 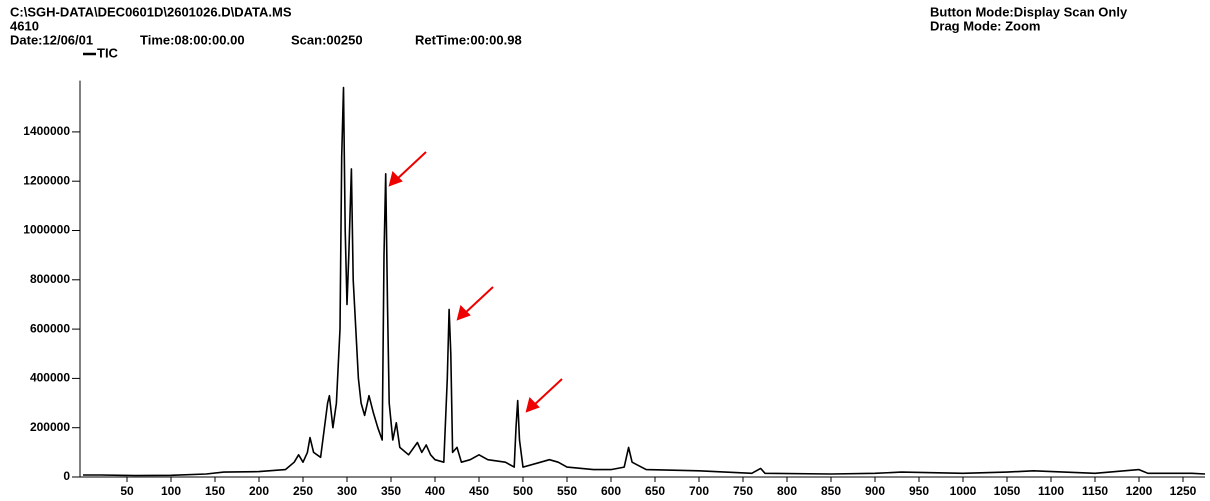 I want to click on x-tick-label: 200, so click(x=259, y=491).